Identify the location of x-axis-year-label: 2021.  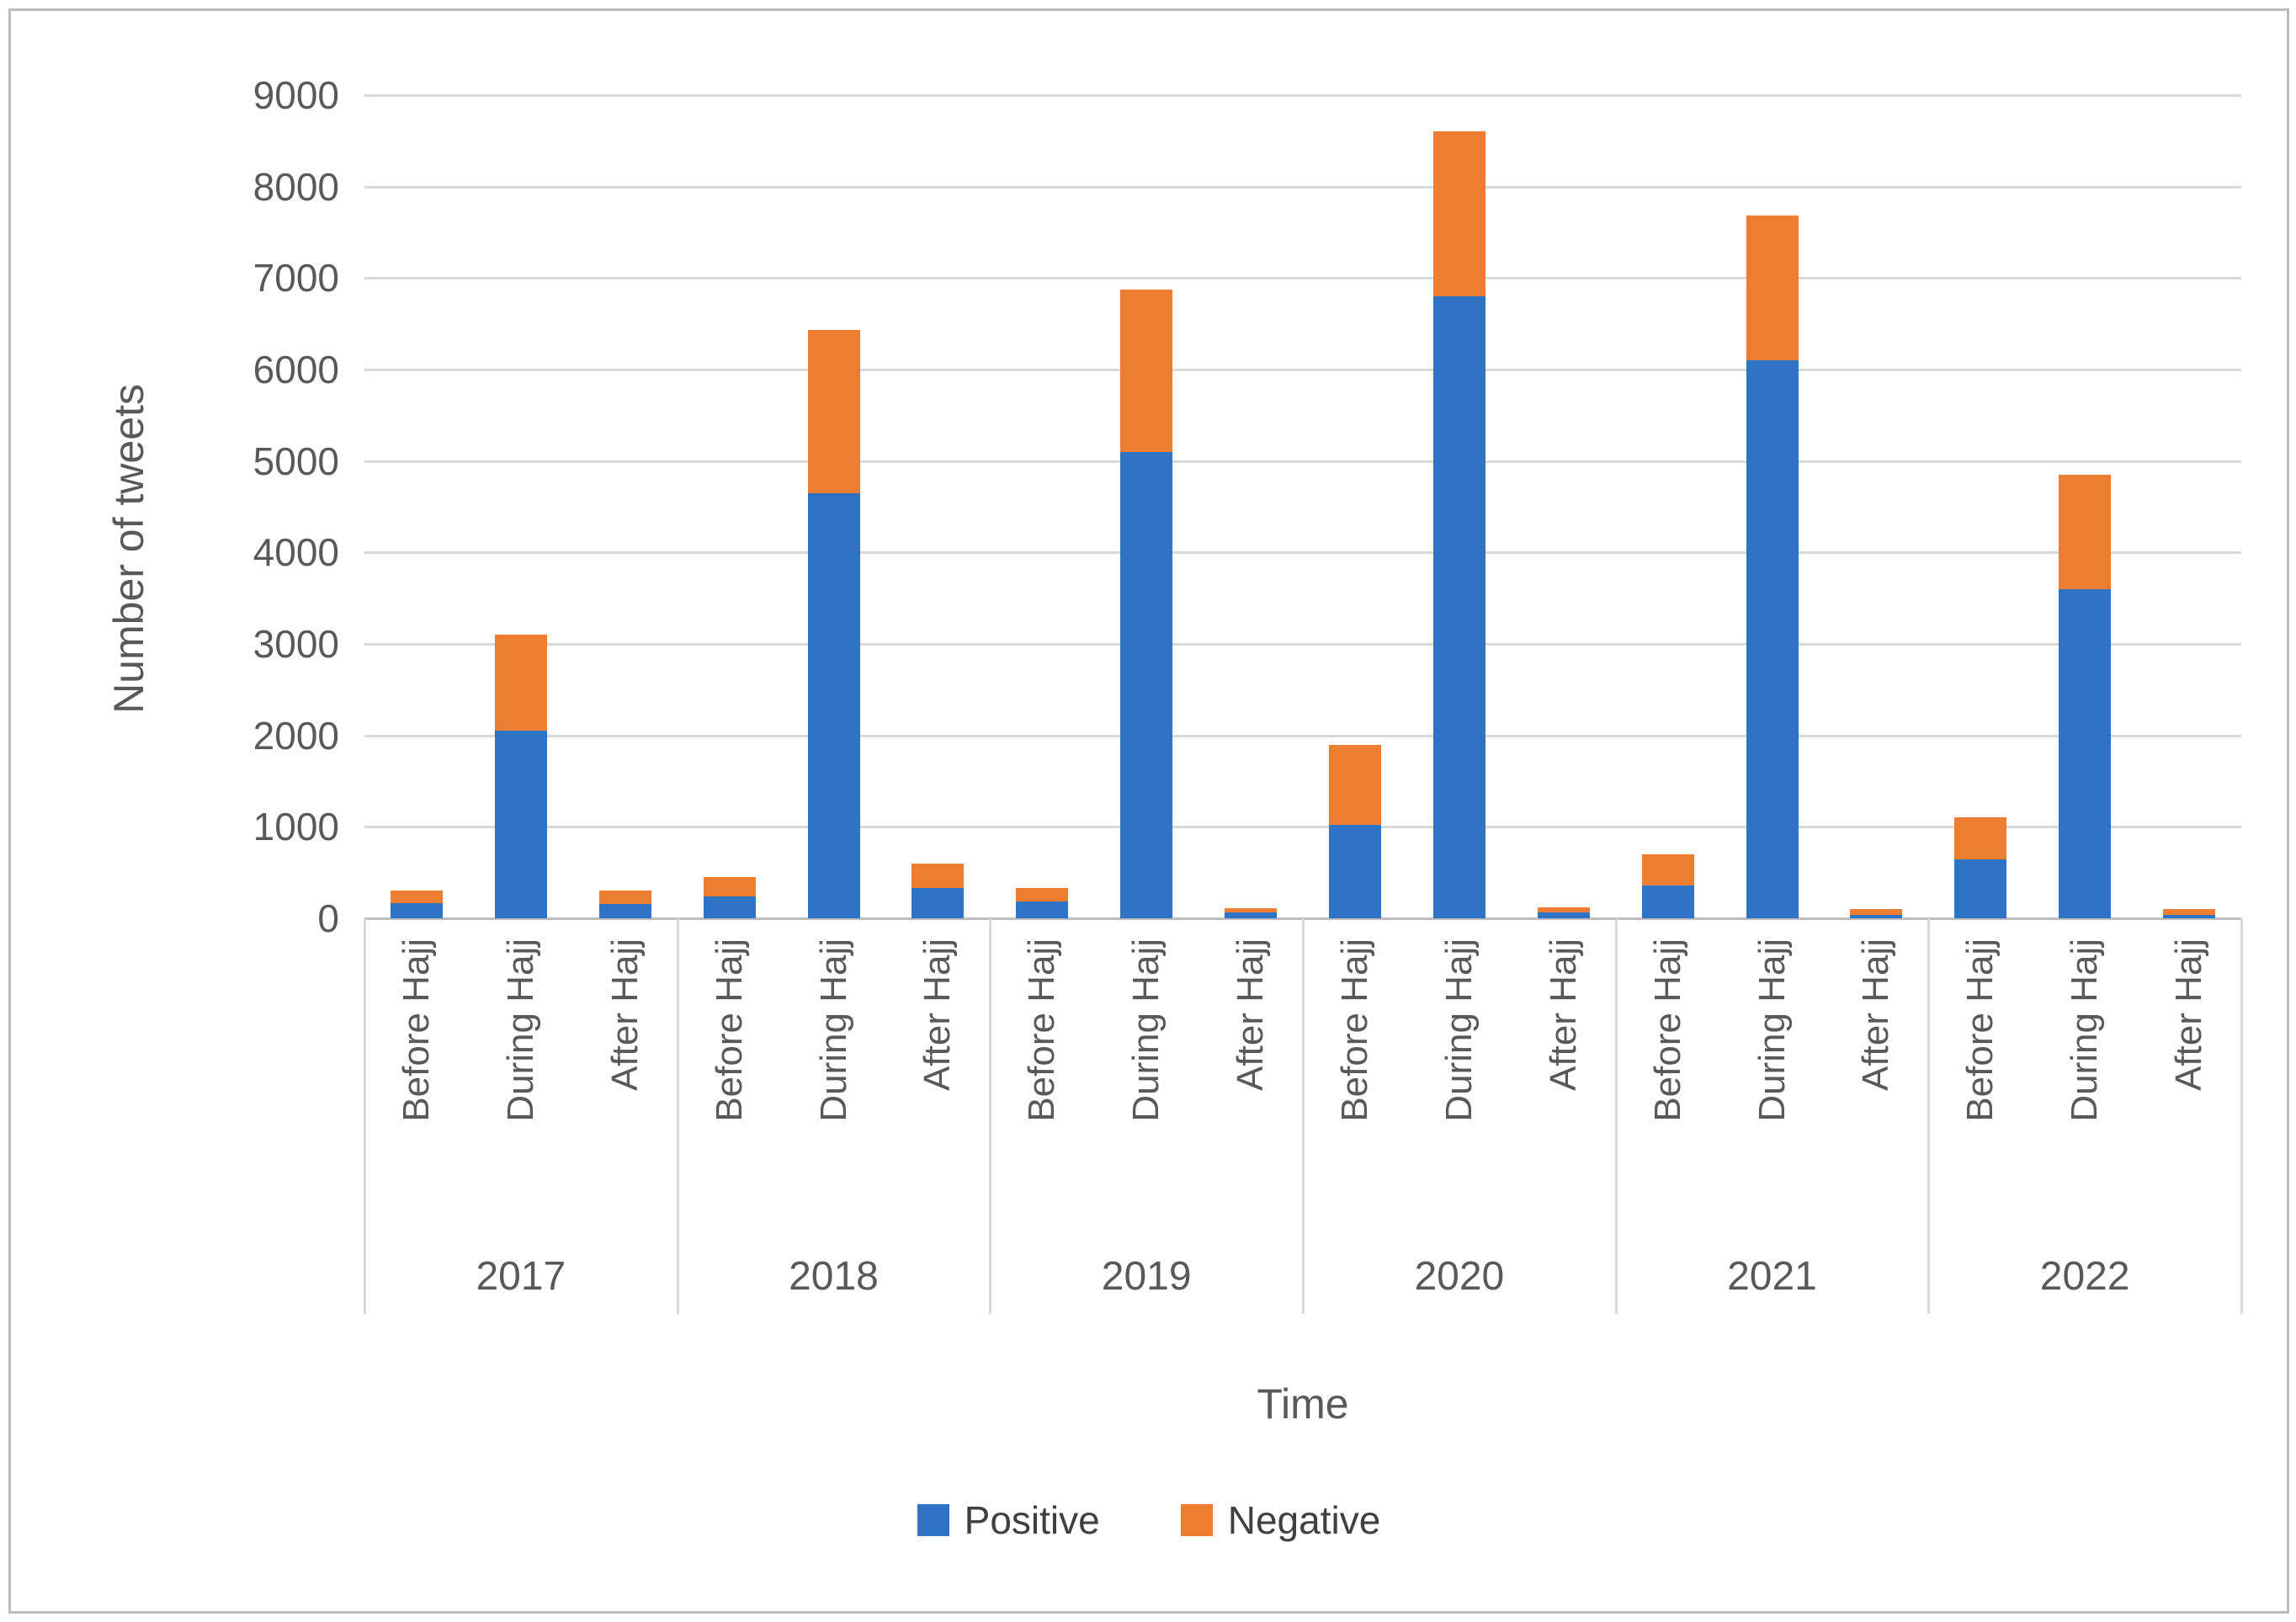
(1772, 1276).